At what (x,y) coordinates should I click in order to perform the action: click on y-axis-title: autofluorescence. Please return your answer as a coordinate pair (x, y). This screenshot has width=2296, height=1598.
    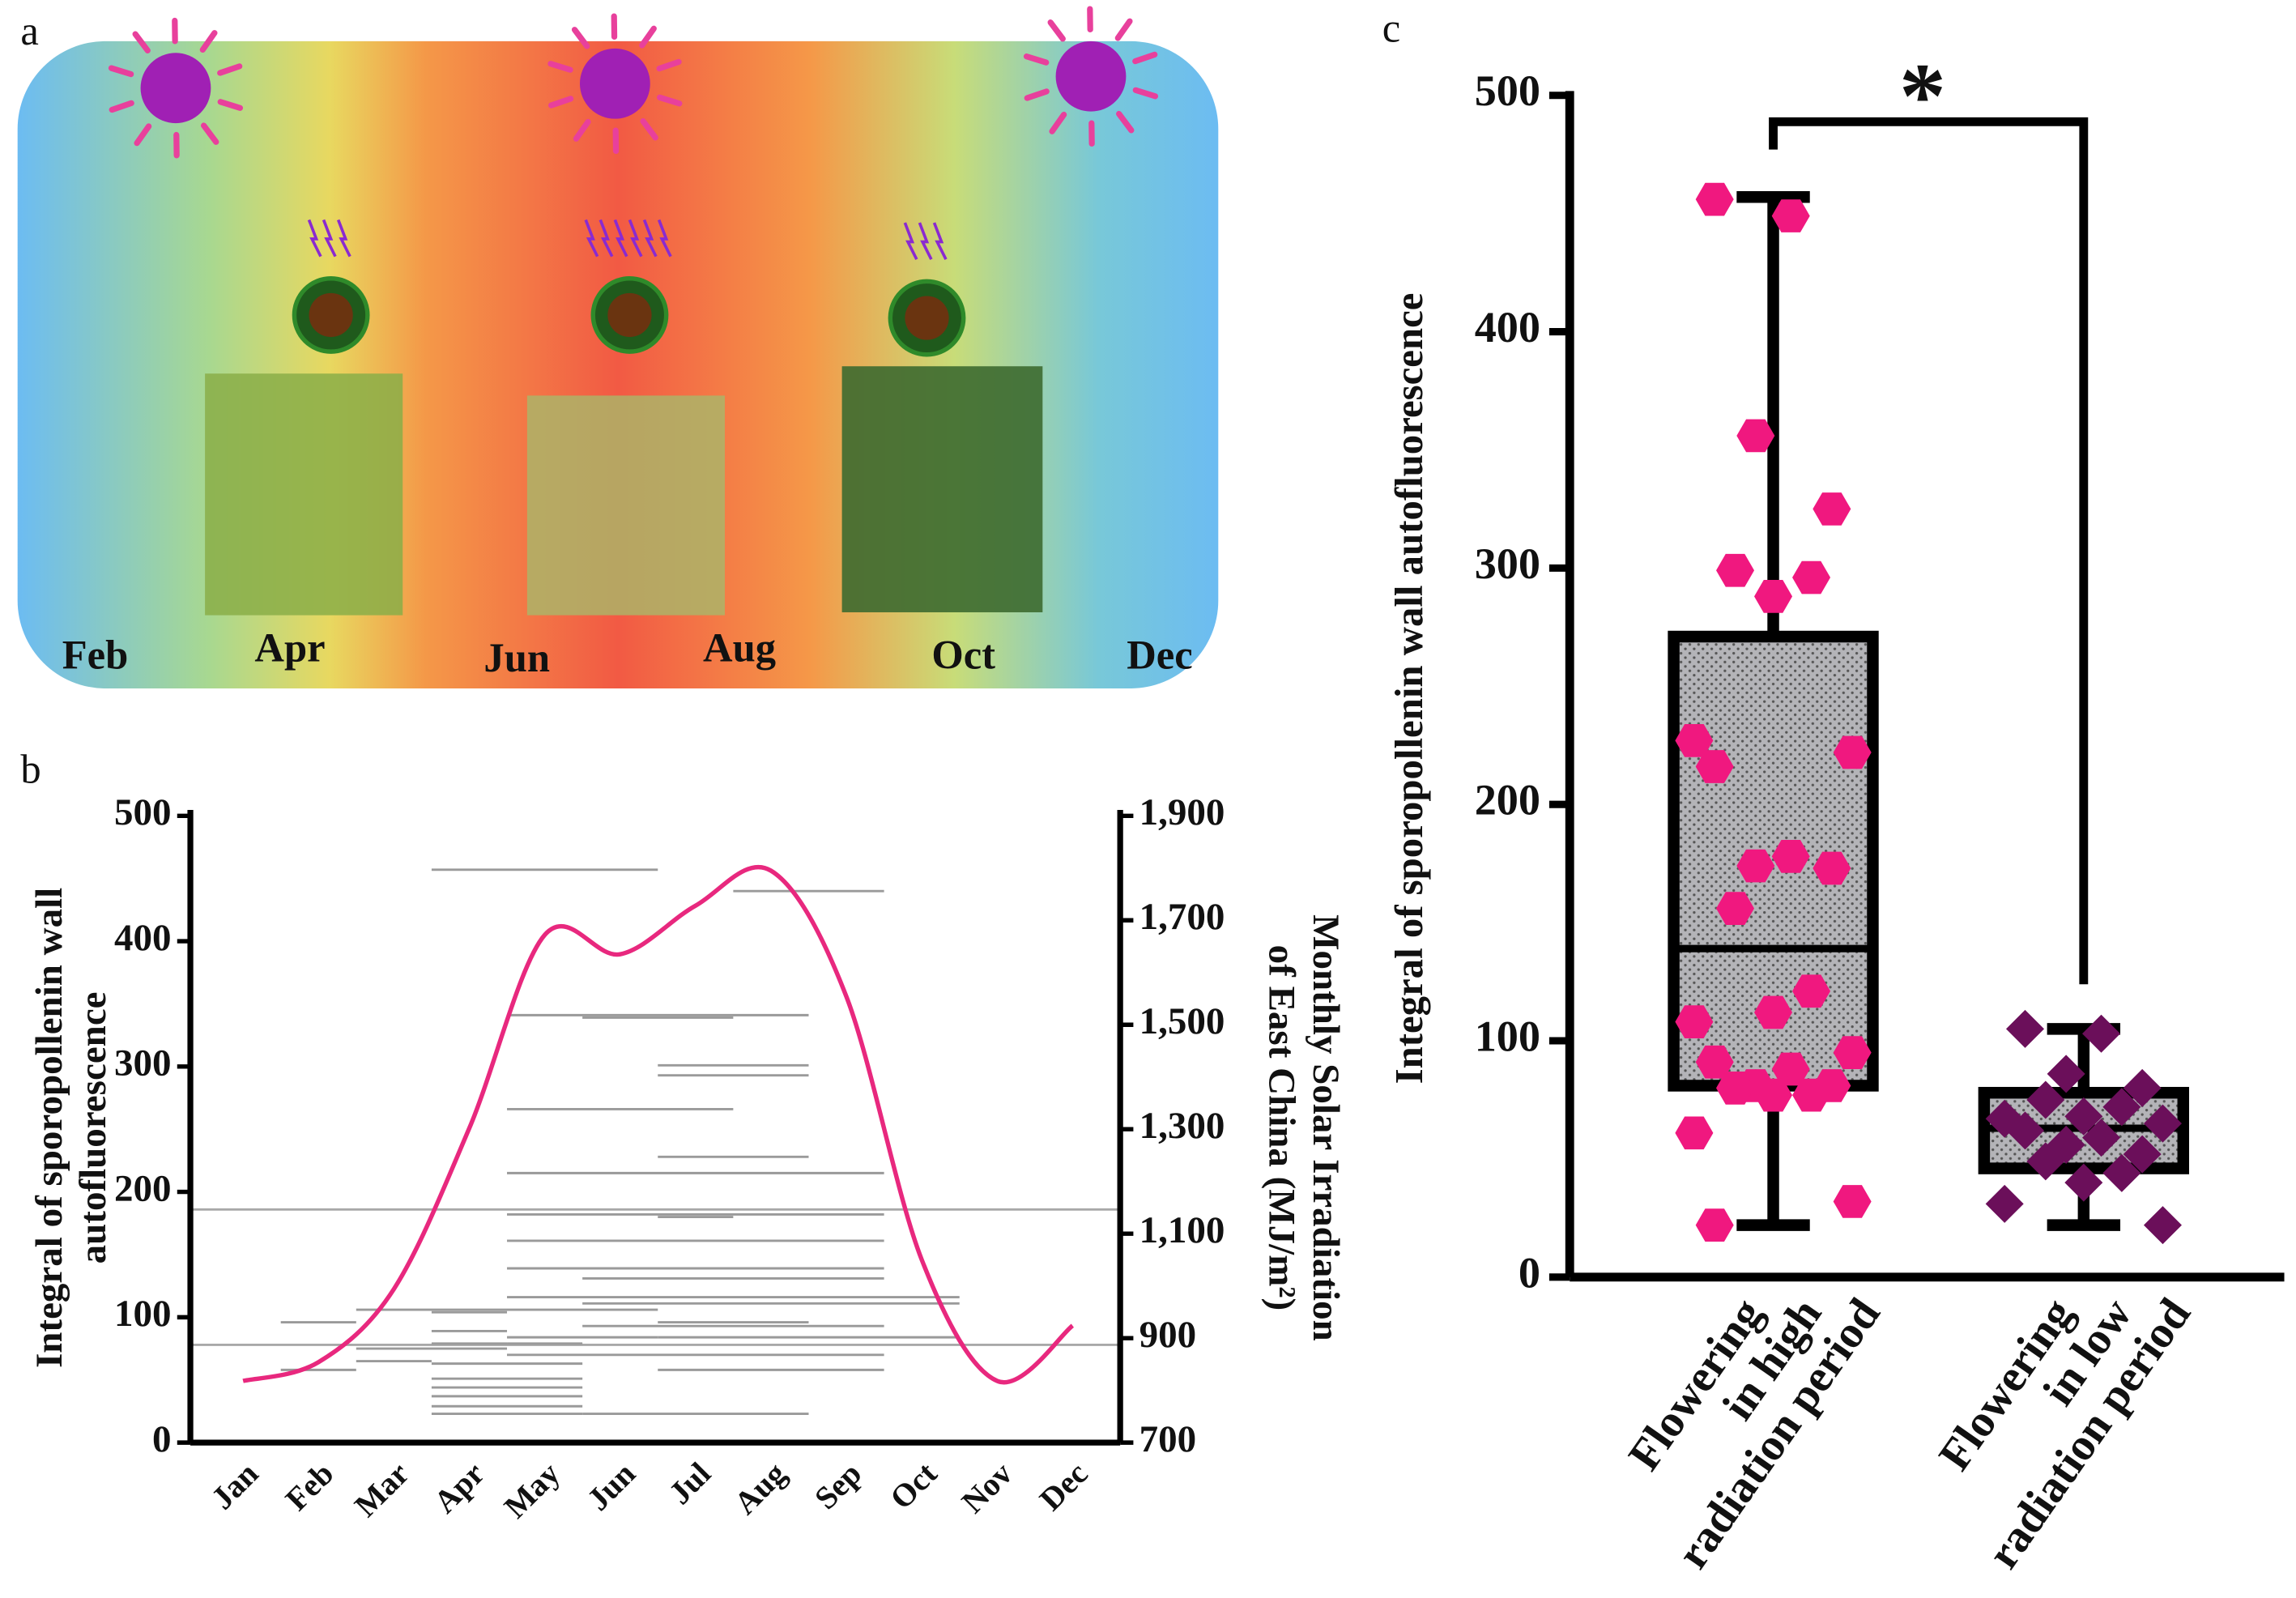
    Looking at the image, I should click on (93, 1127).